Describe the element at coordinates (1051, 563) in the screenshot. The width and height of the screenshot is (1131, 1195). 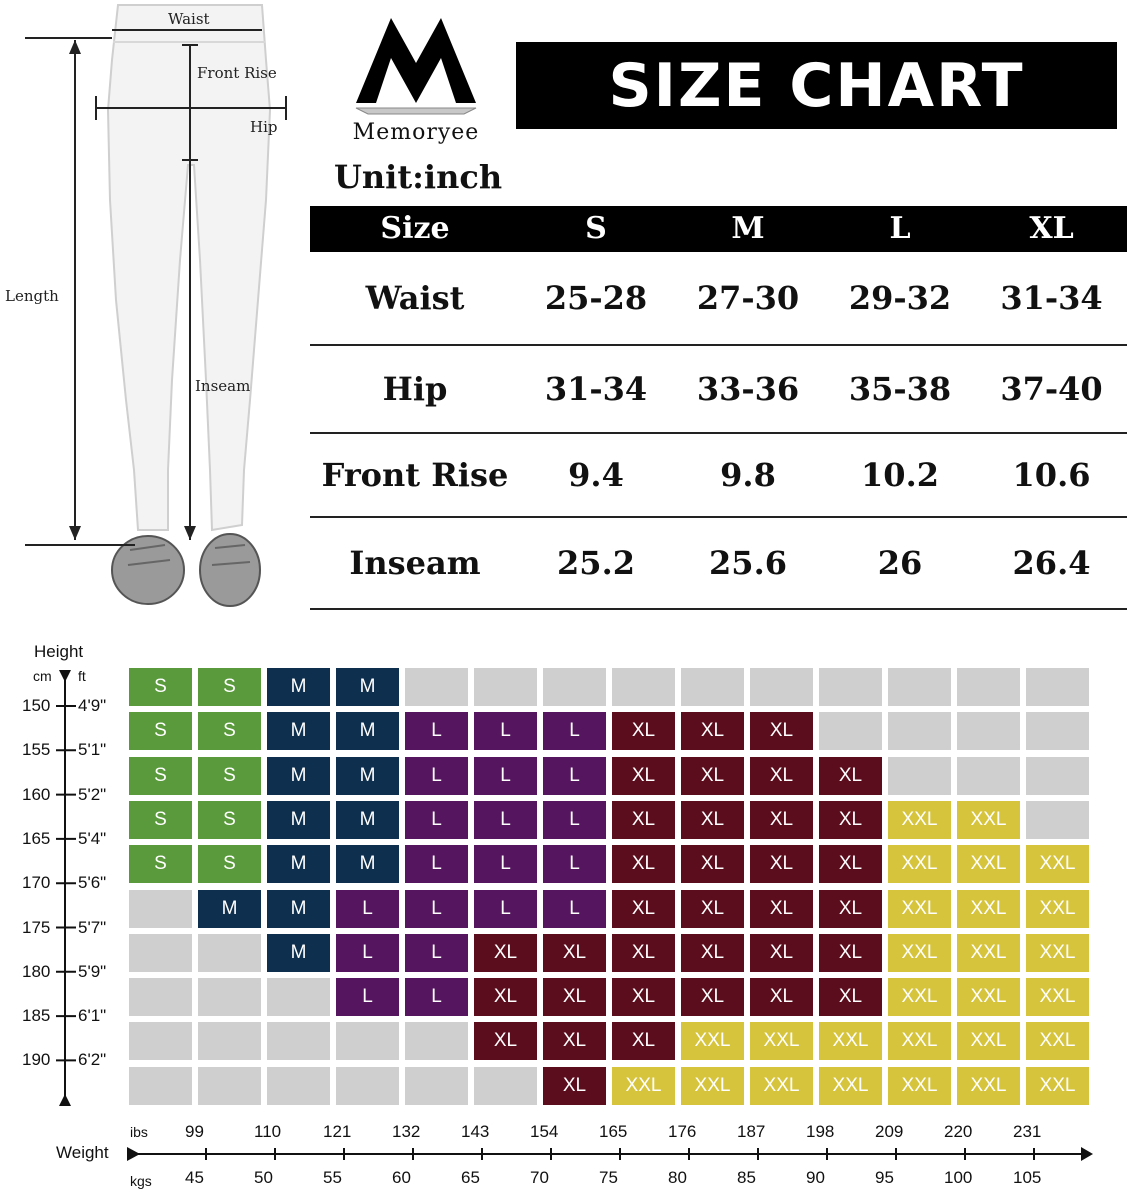
I see `table-cell: 26.4` at that location.